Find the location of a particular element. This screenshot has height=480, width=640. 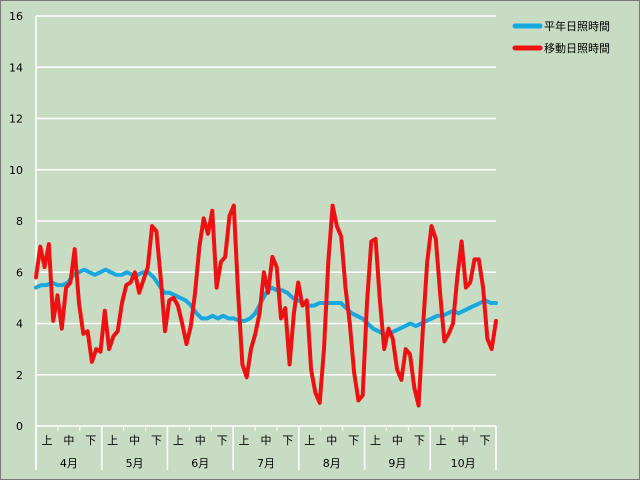

x-month-label: 7月 is located at coordinates (266, 463).